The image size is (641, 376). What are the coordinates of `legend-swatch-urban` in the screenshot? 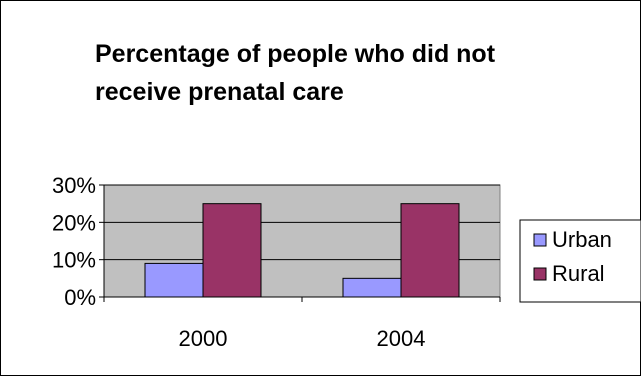 It's located at (540, 240).